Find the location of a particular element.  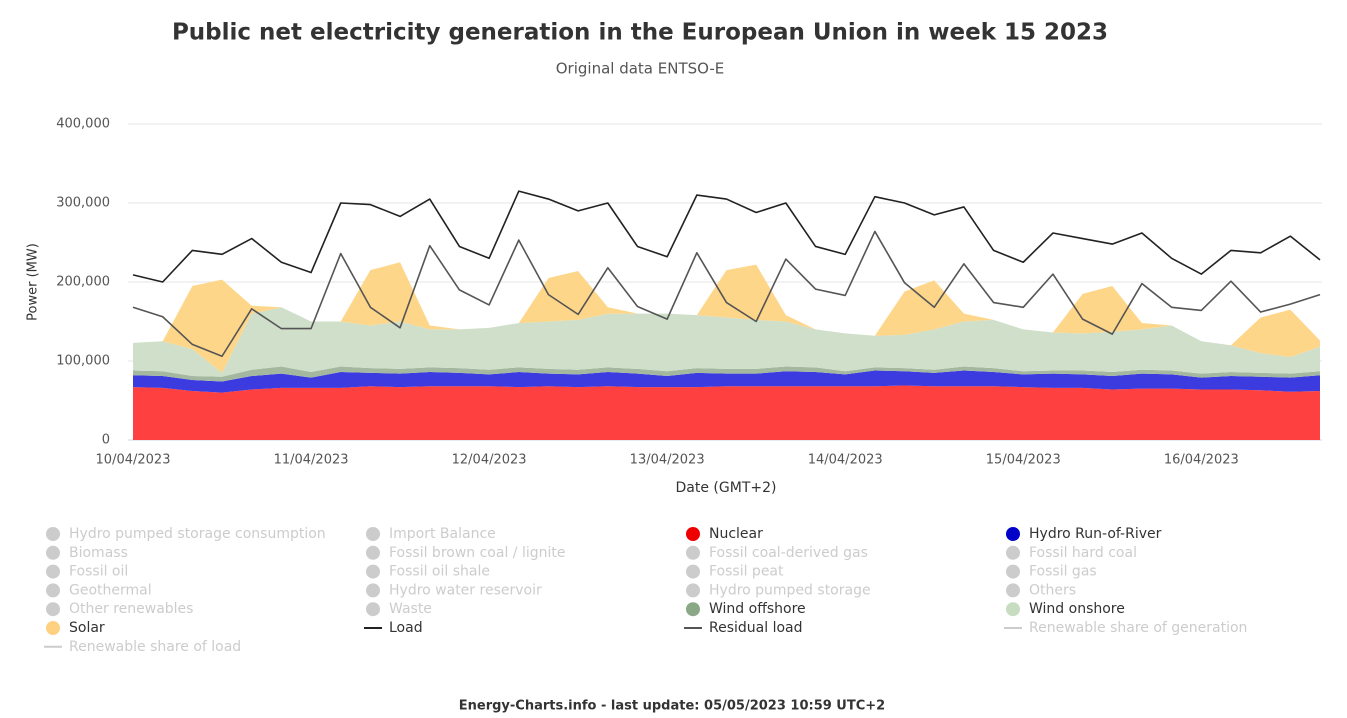

line is located at coordinates (726, 236).